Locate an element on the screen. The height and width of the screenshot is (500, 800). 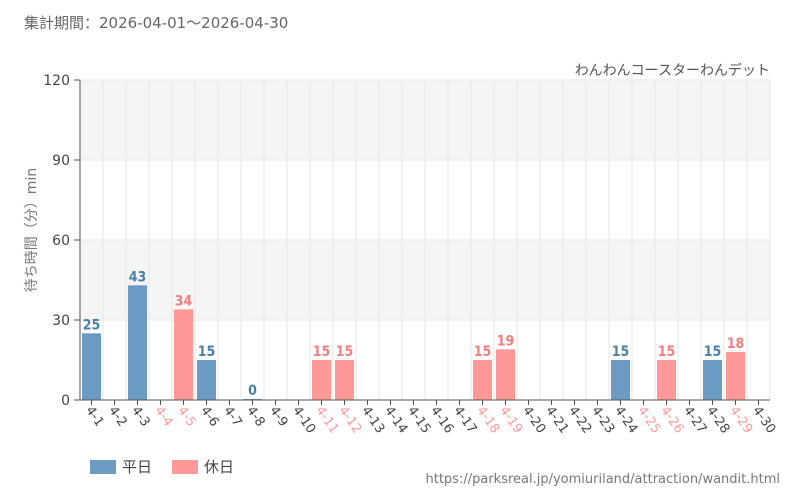
x-tick-label-4-28: 4-28 is located at coordinates (717, 420).